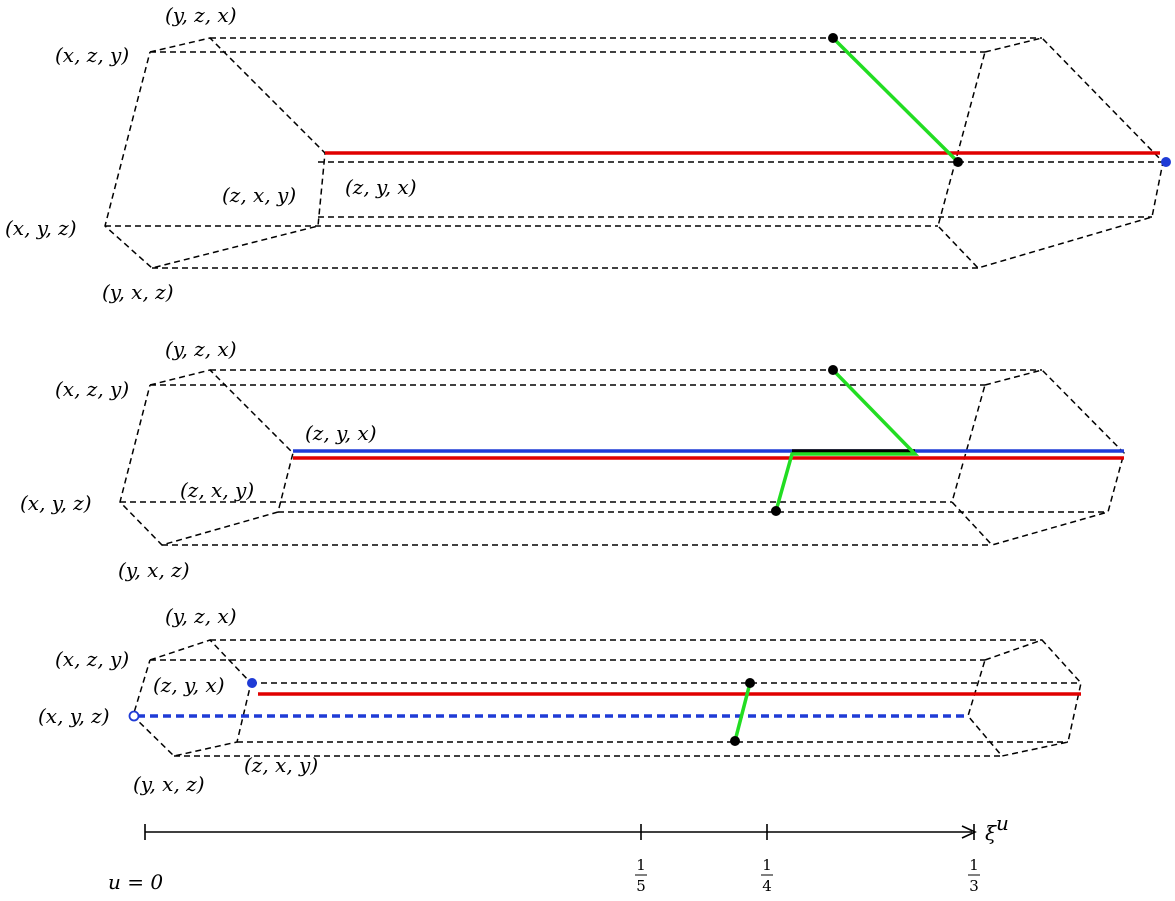 The height and width of the screenshot is (901, 1175). Describe the element at coordinates (1024, 698) in the screenshot. I see `right-hexagon` at that location.